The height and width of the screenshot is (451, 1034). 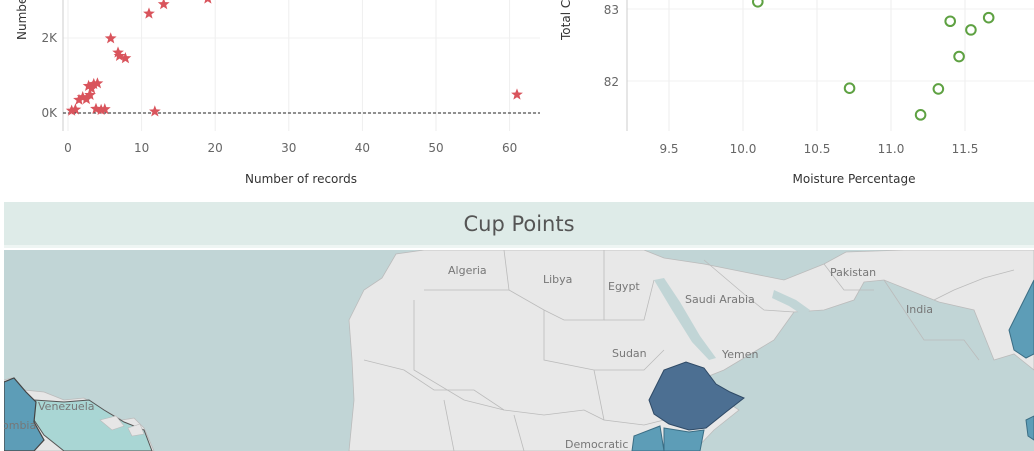 I want to click on venezuela-region, so click(x=93, y=425).